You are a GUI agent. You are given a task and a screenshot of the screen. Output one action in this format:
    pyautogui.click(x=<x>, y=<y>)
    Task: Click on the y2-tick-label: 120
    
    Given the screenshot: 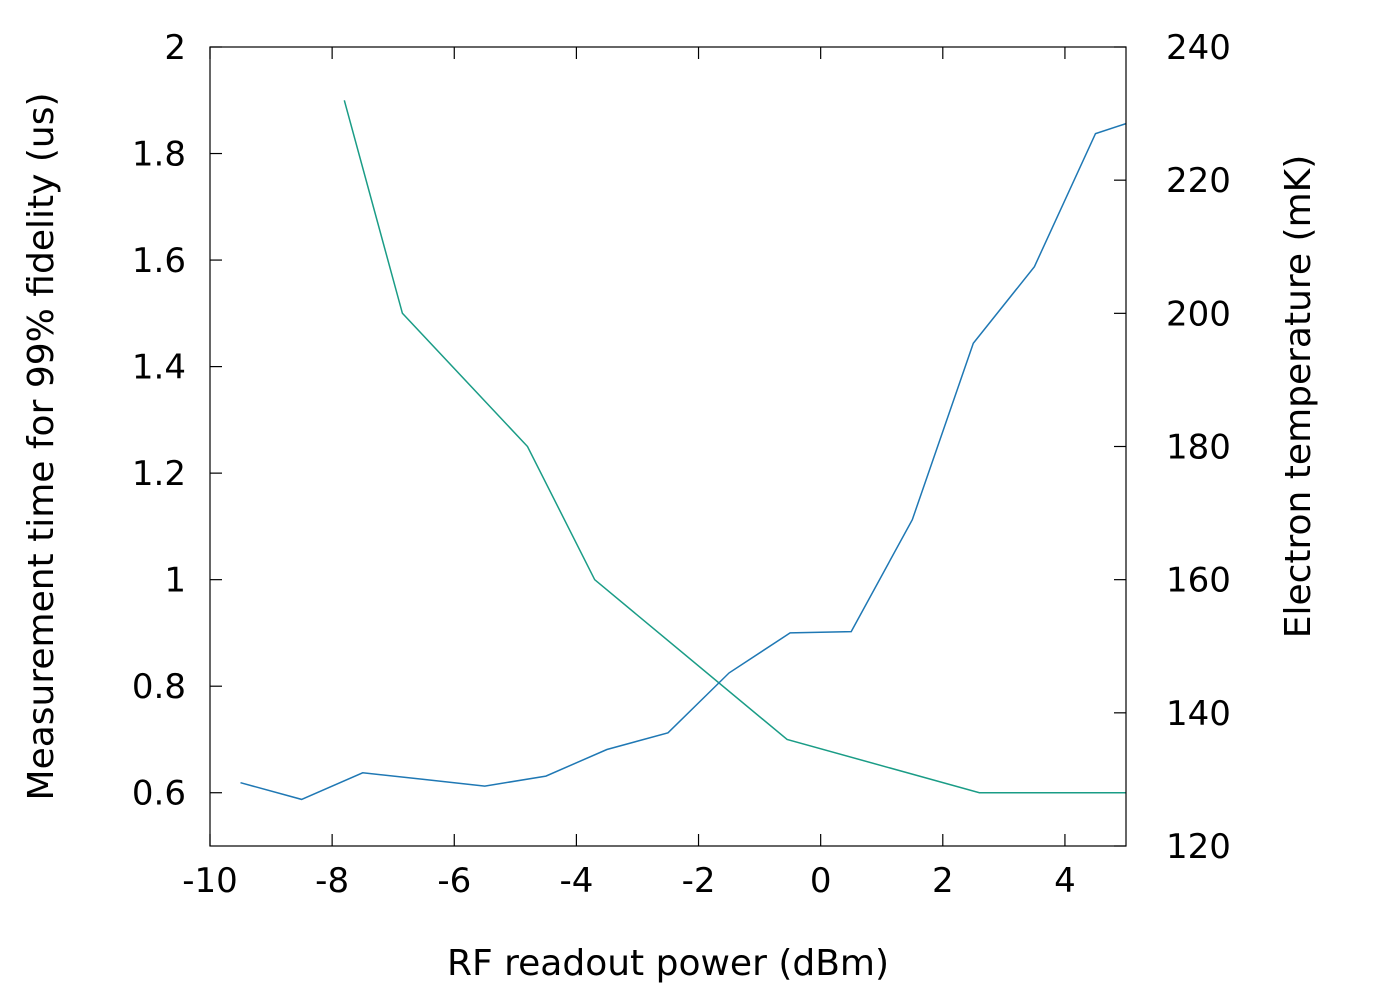 What is the action you would take?
    pyautogui.click(x=1198, y=847)
    